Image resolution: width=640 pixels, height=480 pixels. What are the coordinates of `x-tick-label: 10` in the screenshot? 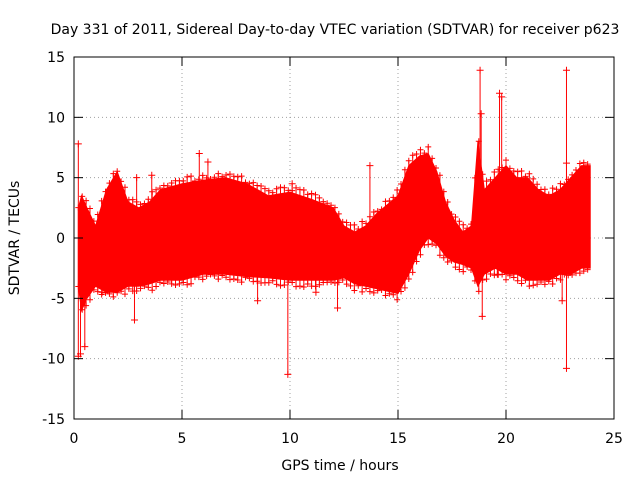 It's located at (290, 439).